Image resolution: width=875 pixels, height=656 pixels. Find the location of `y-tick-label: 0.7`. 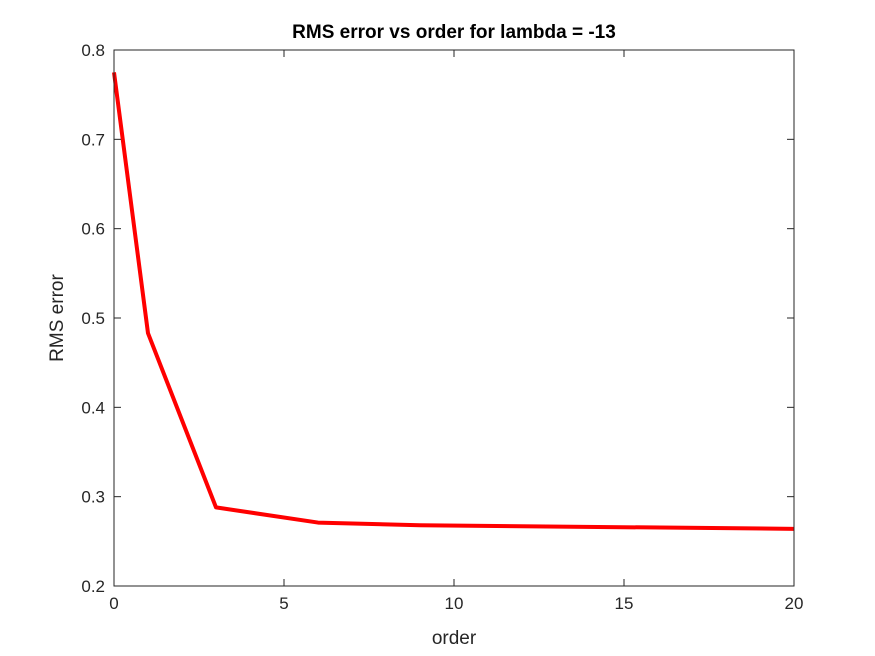

y-tick-label: 0.7 is located at coordinates (93, 139).